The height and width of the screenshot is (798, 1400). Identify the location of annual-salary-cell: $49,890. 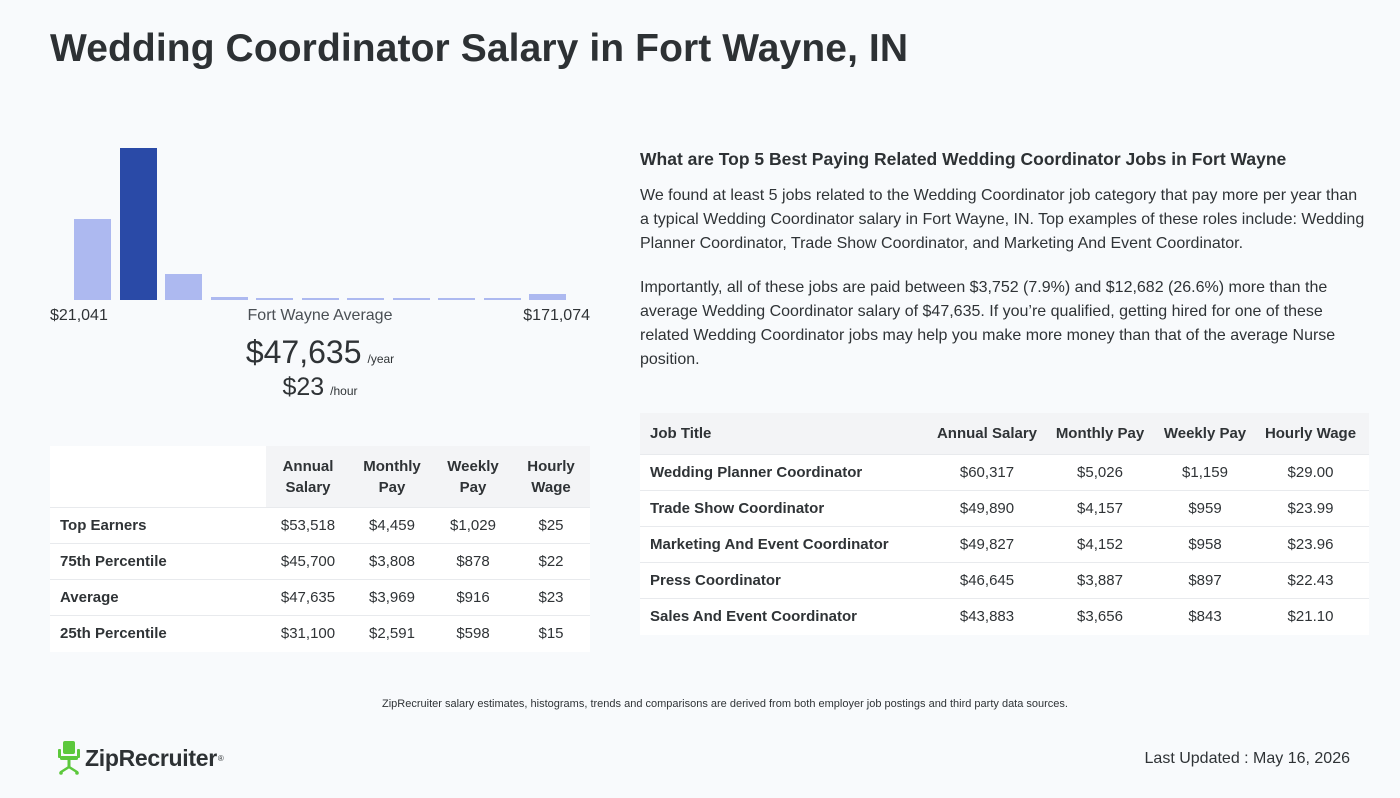
(987, 508).